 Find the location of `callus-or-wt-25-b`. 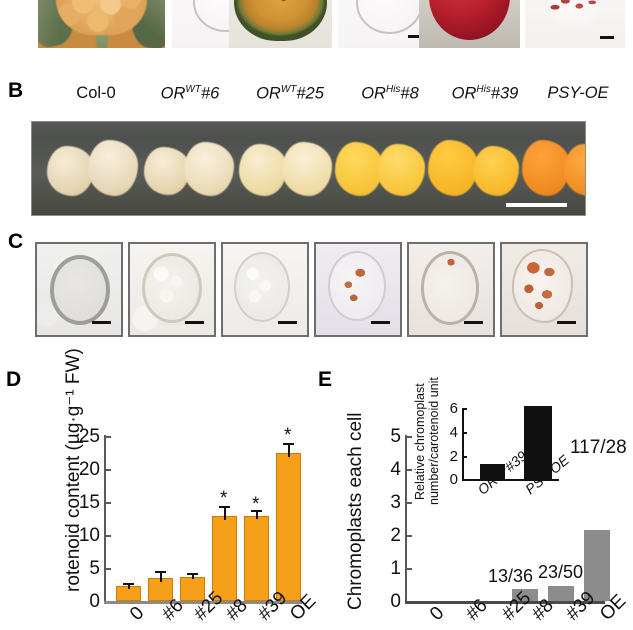

callus-or-wt-25-b is located at coordinates (307, 169).